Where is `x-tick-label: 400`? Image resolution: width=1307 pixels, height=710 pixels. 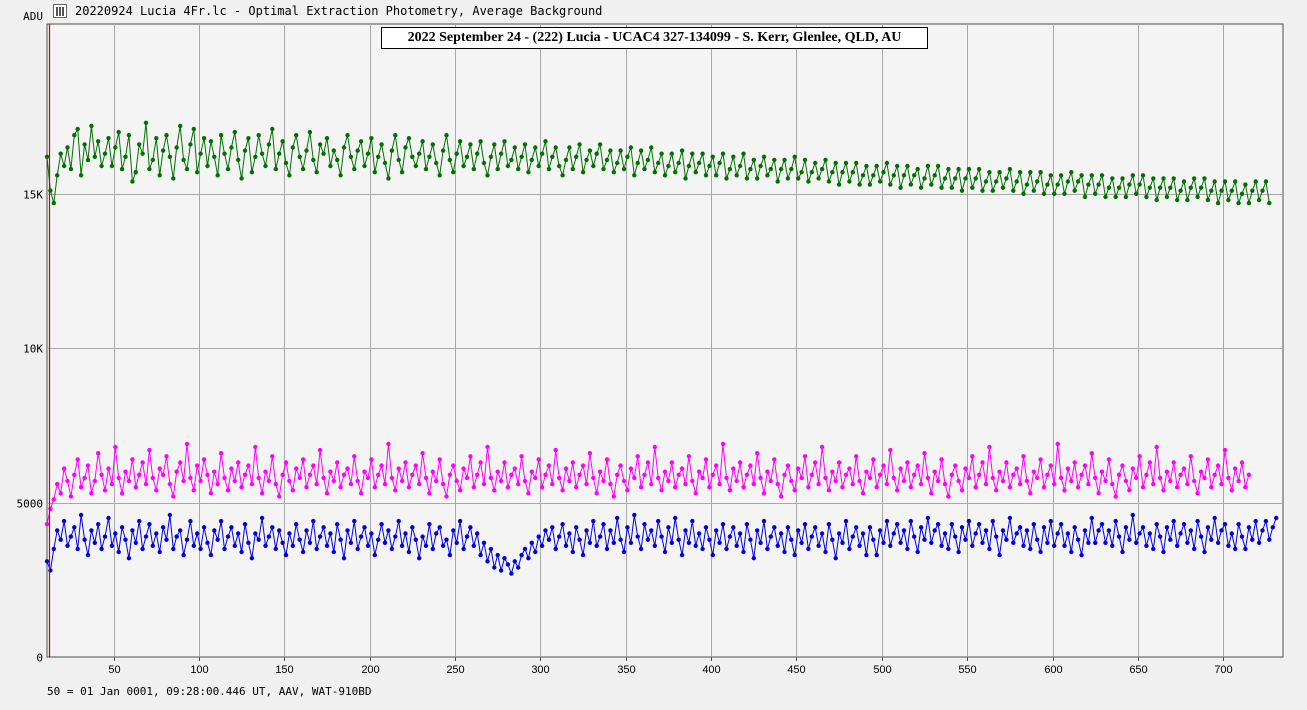
x-tick-label: 400 is located at coordinates (711, 670).